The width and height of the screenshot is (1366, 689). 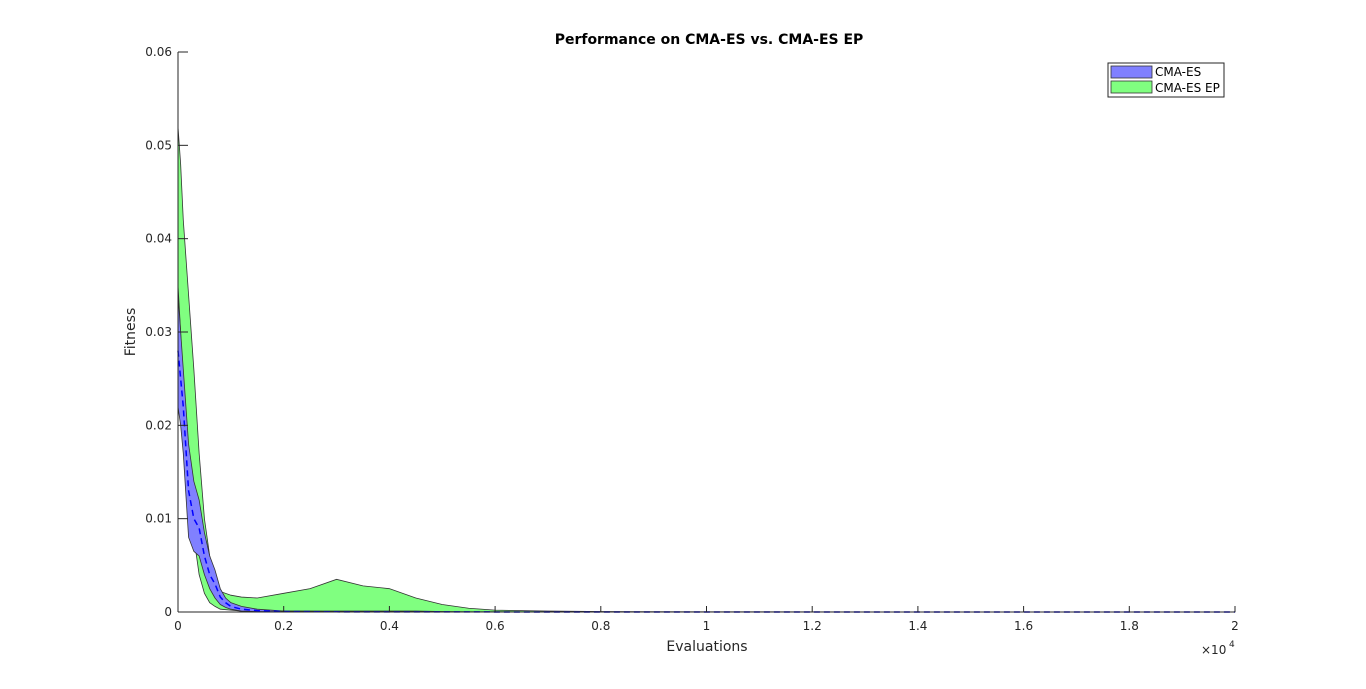 I want to click on x-tick-label: 2, so click(x=1235, y=626).